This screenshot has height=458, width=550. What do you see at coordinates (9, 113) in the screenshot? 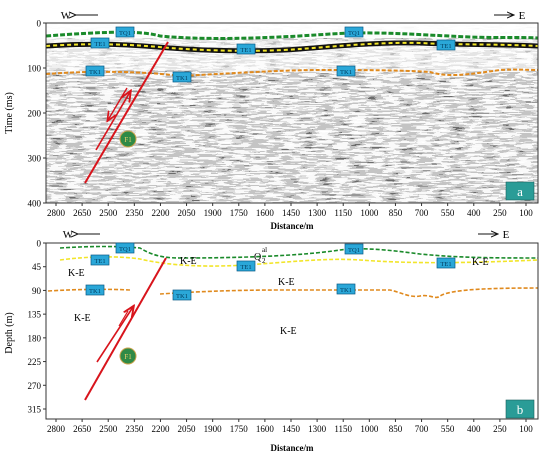
I see `panel-a-y-axis-label: Time (ms)` at bounding box center [9, 113].